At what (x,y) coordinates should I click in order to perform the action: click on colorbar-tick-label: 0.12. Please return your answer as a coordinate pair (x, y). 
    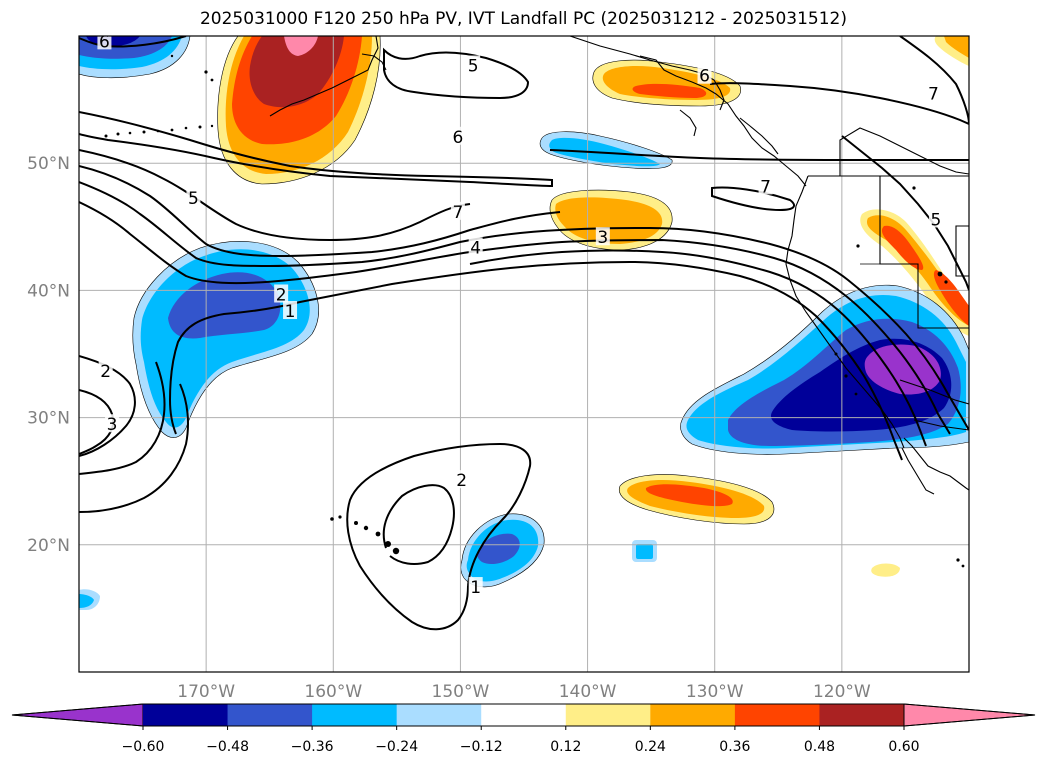
    Looking at the image, I should click on (565, 747).